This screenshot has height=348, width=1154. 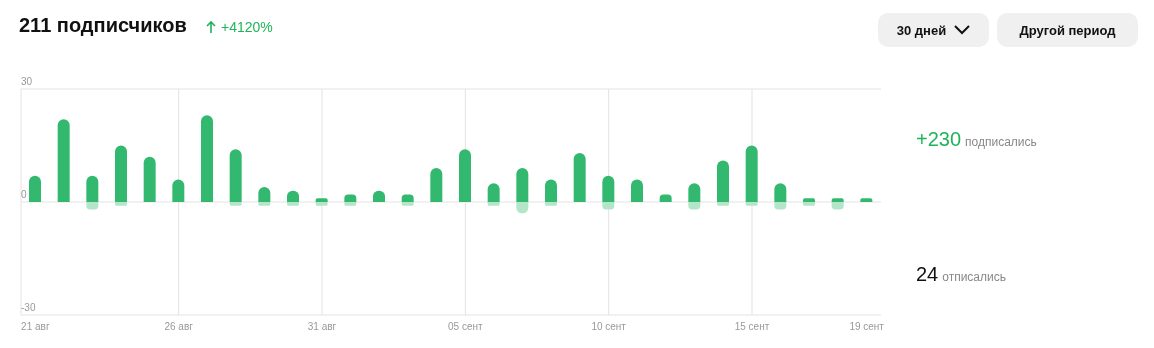 I want to click on y-tick-label: -30, so click(x=28, y=307).